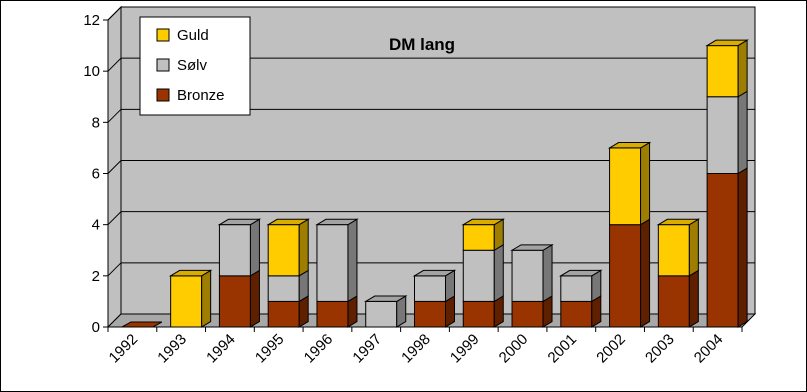 This screenshot has height=392, width=807. I want to click on bar-group-1998, so click(434, 298).